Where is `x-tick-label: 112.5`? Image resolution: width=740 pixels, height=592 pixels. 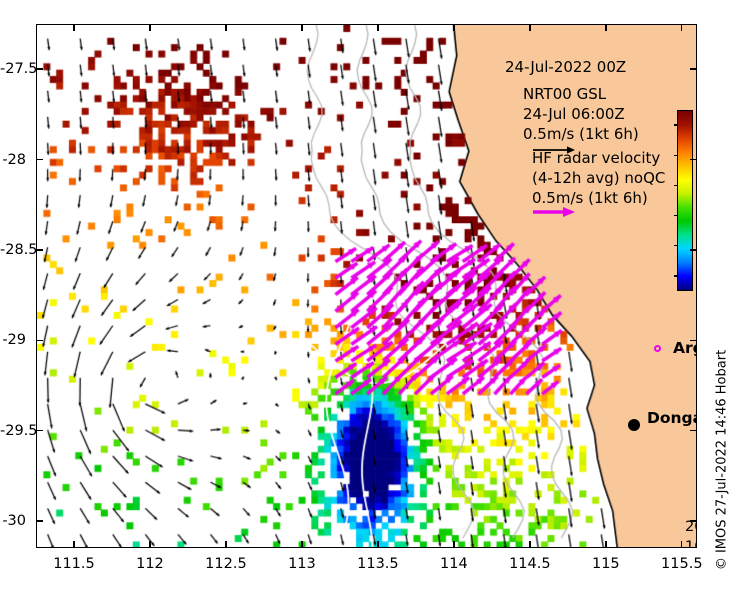
x-tick-label: 112.5 is located at coordinates (226, 564).